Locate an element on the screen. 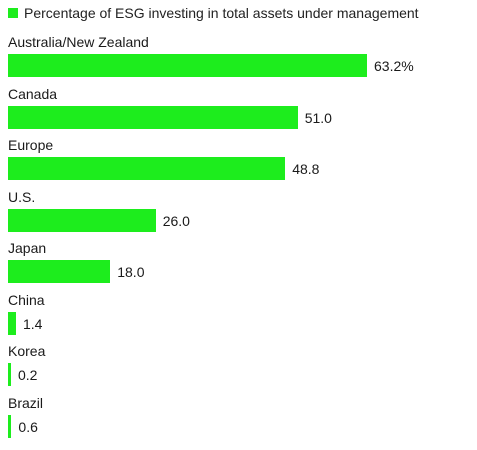  bar-row: Europe 48.8 is located at coordinates (238, 160).